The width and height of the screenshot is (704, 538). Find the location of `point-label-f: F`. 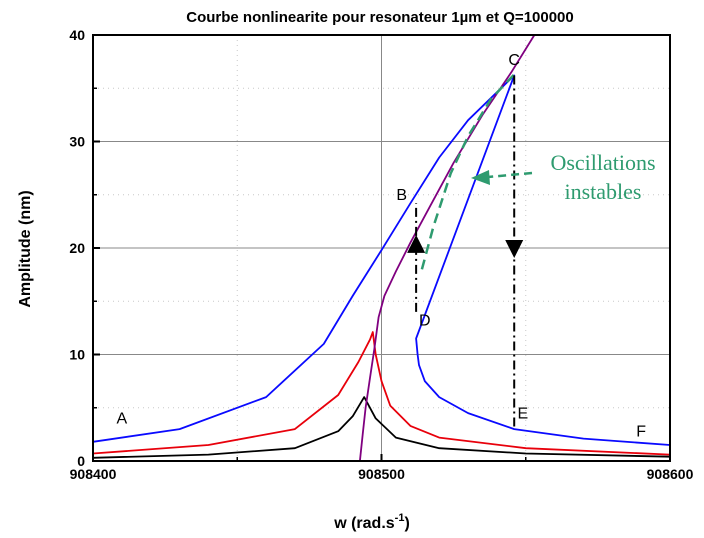

point-label-f: F is located at coordinates (641, 432).